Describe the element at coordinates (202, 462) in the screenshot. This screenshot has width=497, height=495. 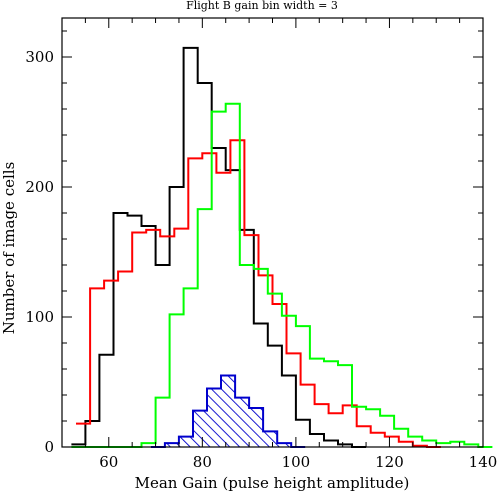
I see `x-tick-label: 80` at that location.